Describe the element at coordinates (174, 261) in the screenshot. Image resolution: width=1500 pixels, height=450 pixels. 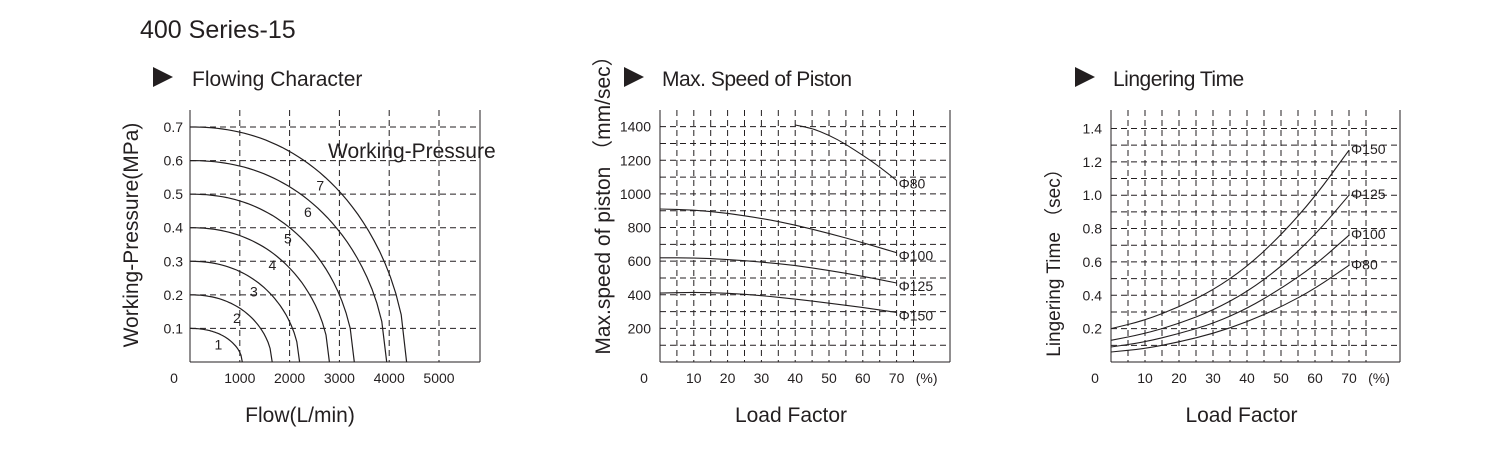
I see `y-tick-label: 0.3` at that location.